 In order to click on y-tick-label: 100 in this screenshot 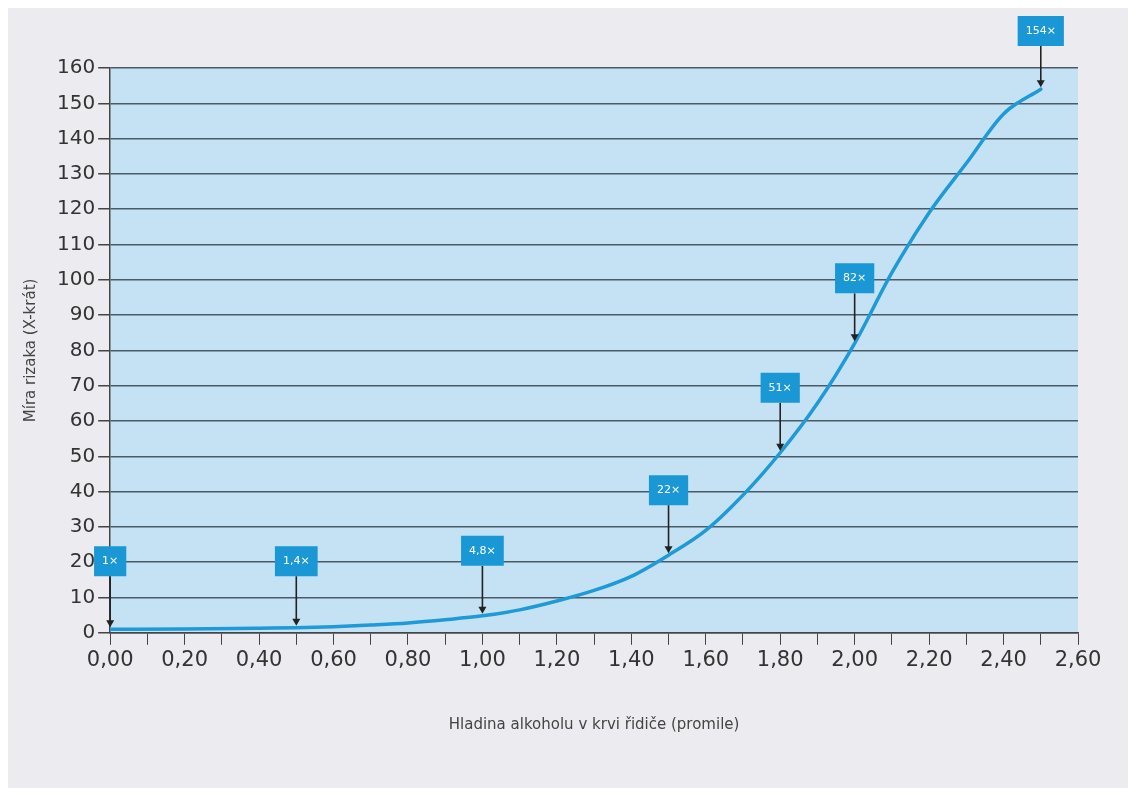, I will do `click(76, 278)`.